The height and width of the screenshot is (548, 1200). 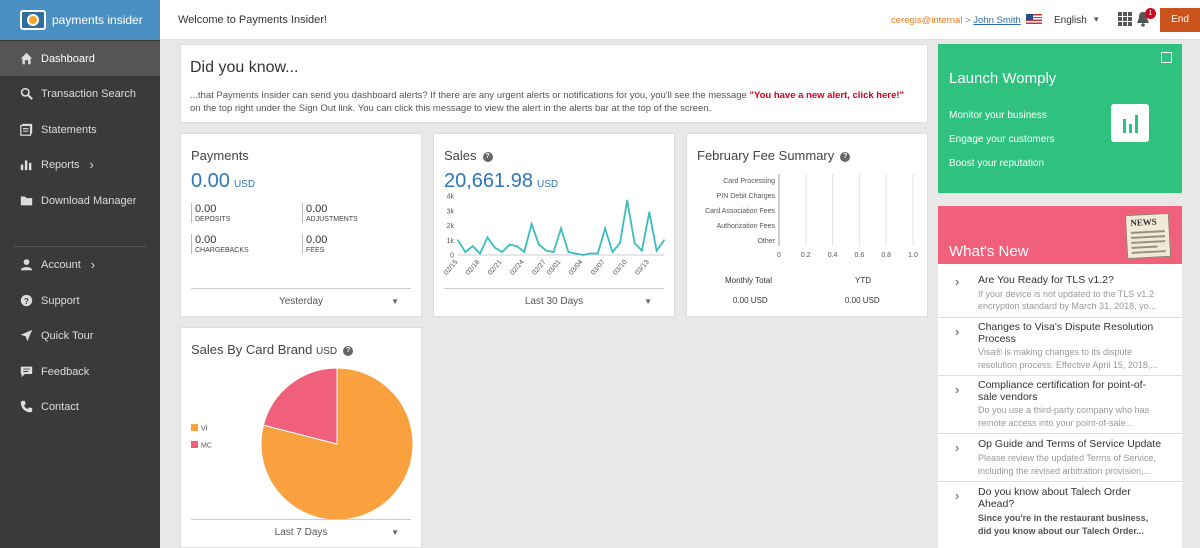 I want to click on sidebar-item-reports: Reports ›, so click(x=80, y=164).